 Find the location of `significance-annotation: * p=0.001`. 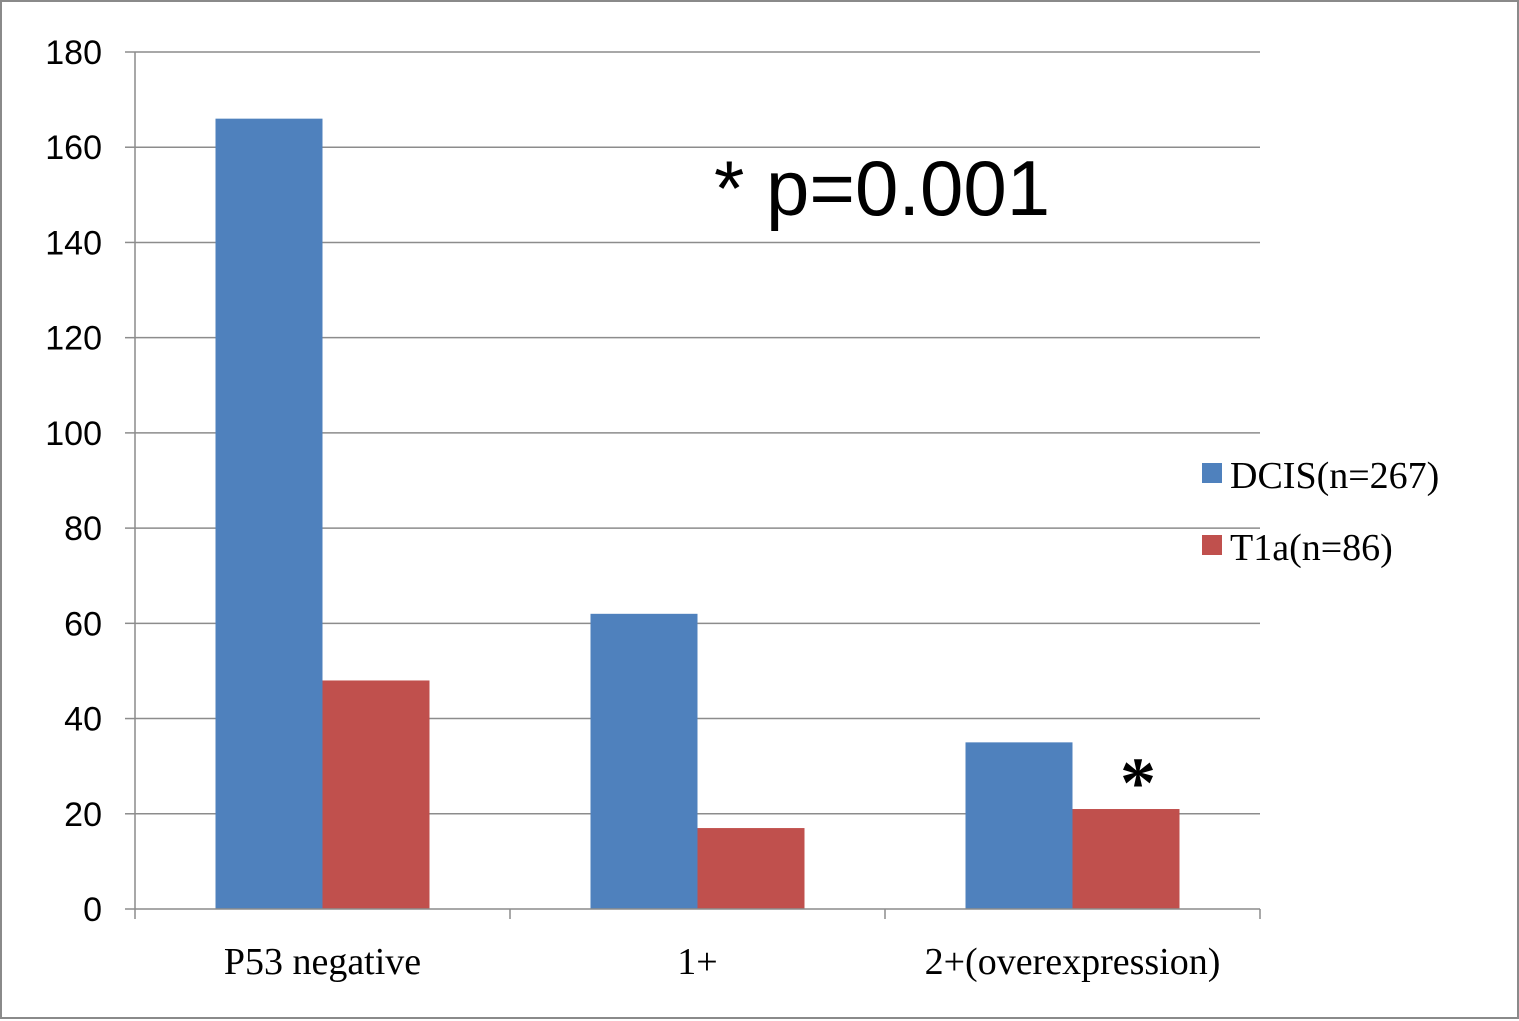

significance-annotation: * p=0.001 is located at coordinates (882, 188).